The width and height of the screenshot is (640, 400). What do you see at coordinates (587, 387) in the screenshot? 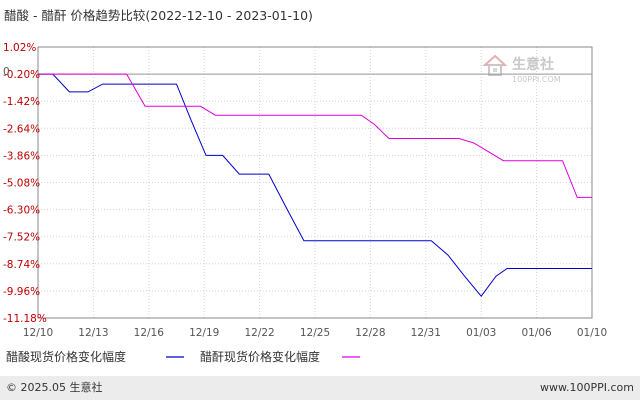
I see `footer-site: www.100PPI.com` at bounding box center [587, 387].